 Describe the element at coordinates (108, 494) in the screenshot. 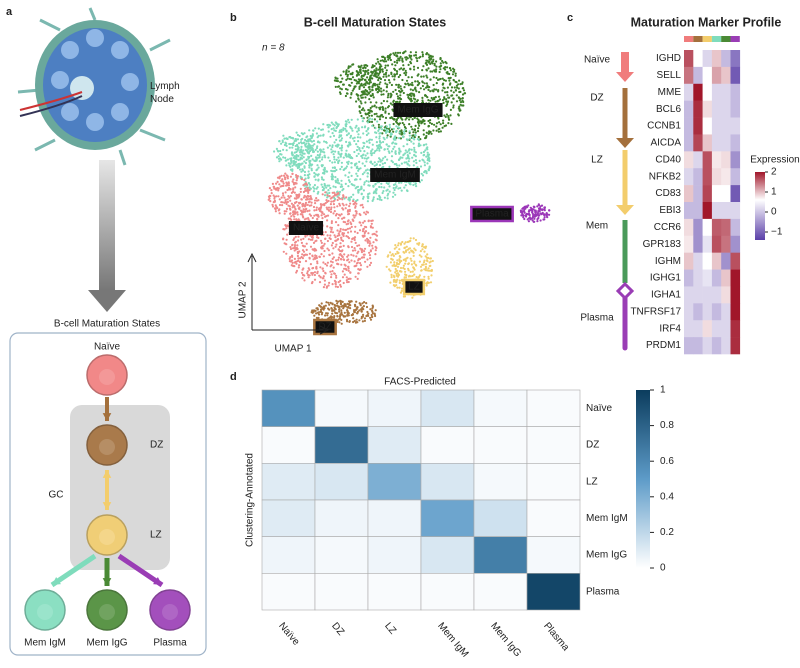

I see `box` at that location.